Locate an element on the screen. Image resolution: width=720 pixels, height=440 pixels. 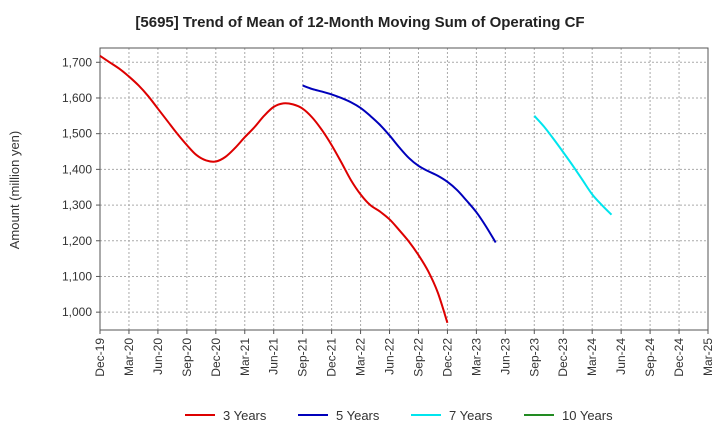
x-tick-label: Mar-23 is located at coordinates (476, 357).